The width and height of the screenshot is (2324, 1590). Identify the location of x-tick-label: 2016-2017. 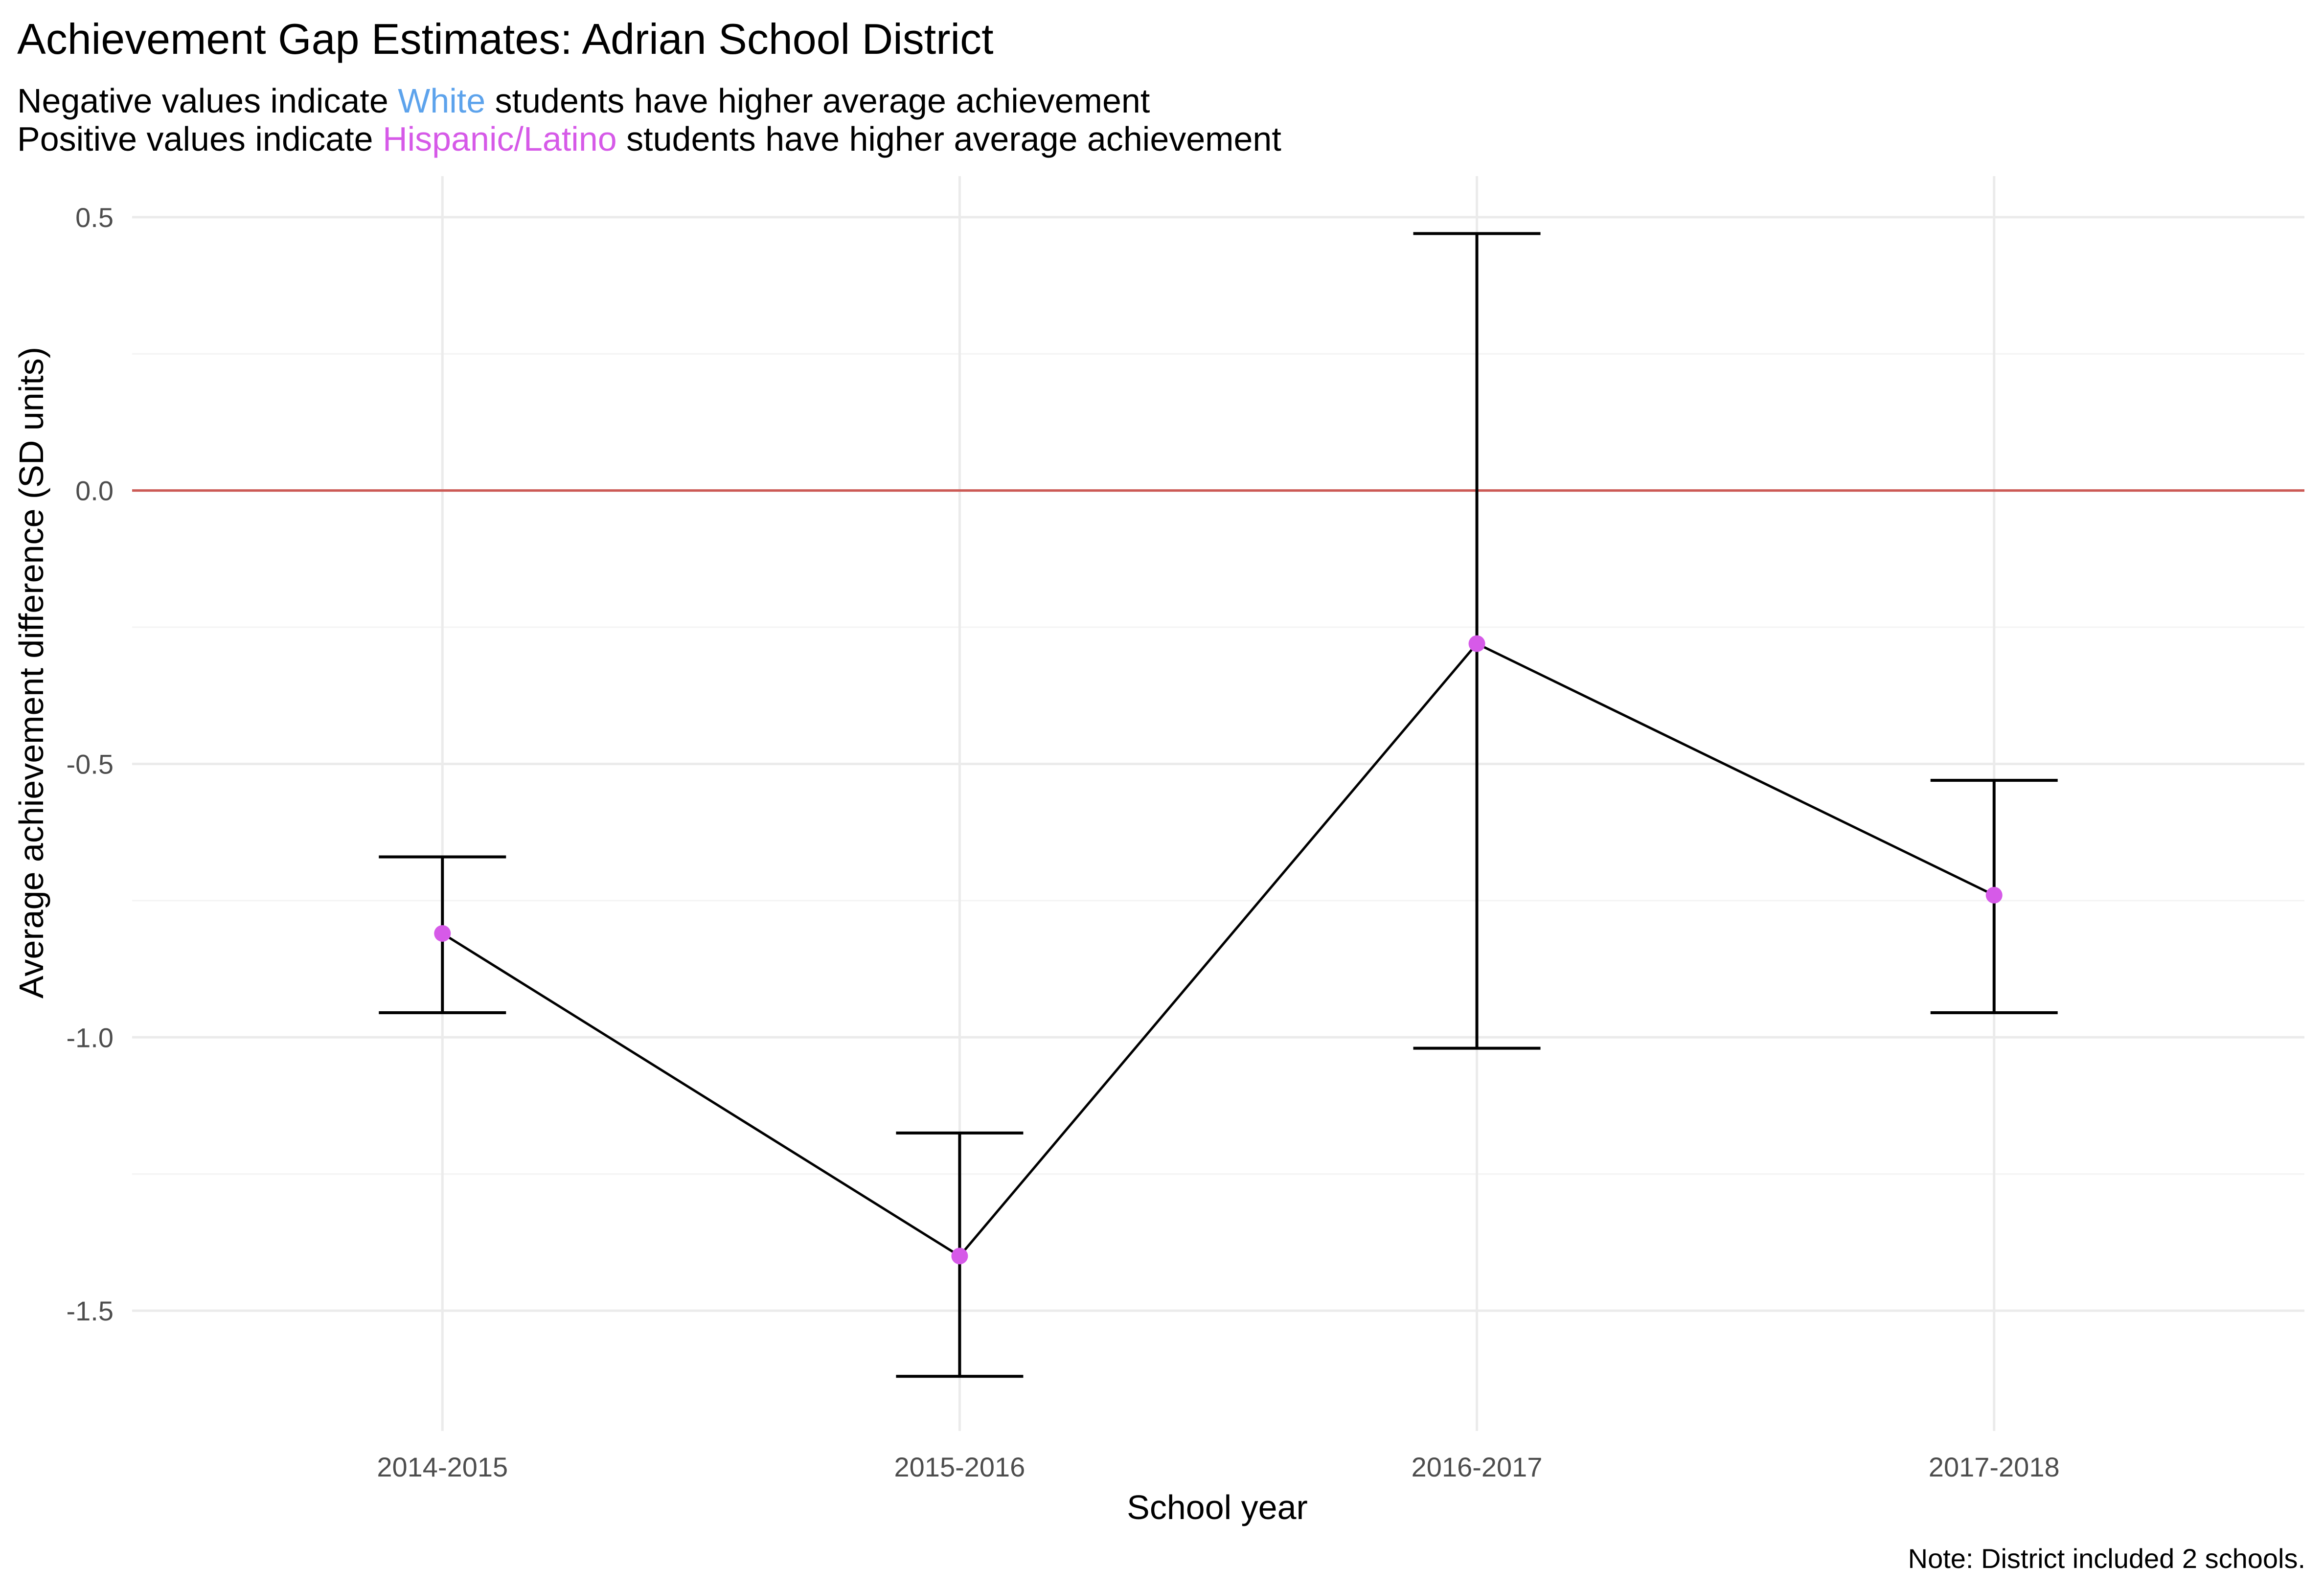
(1477, 1467).